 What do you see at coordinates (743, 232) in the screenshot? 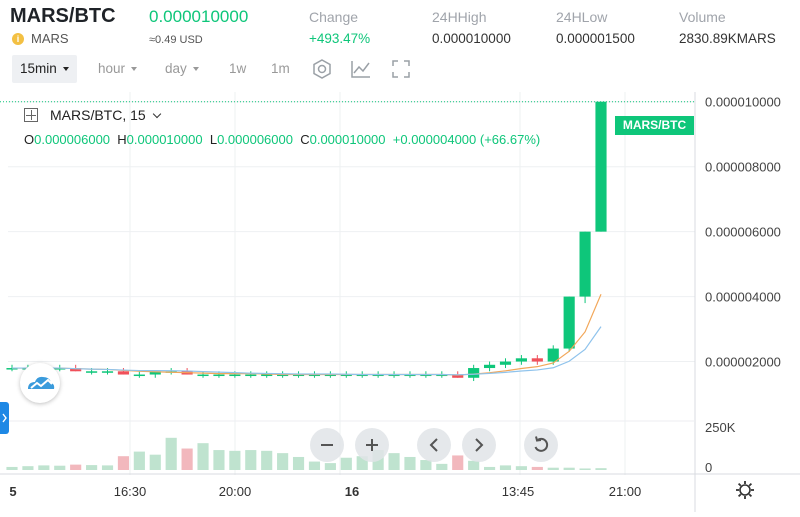
I see `y-tick-label: 0.000006000` at bounding box center [743, 232].